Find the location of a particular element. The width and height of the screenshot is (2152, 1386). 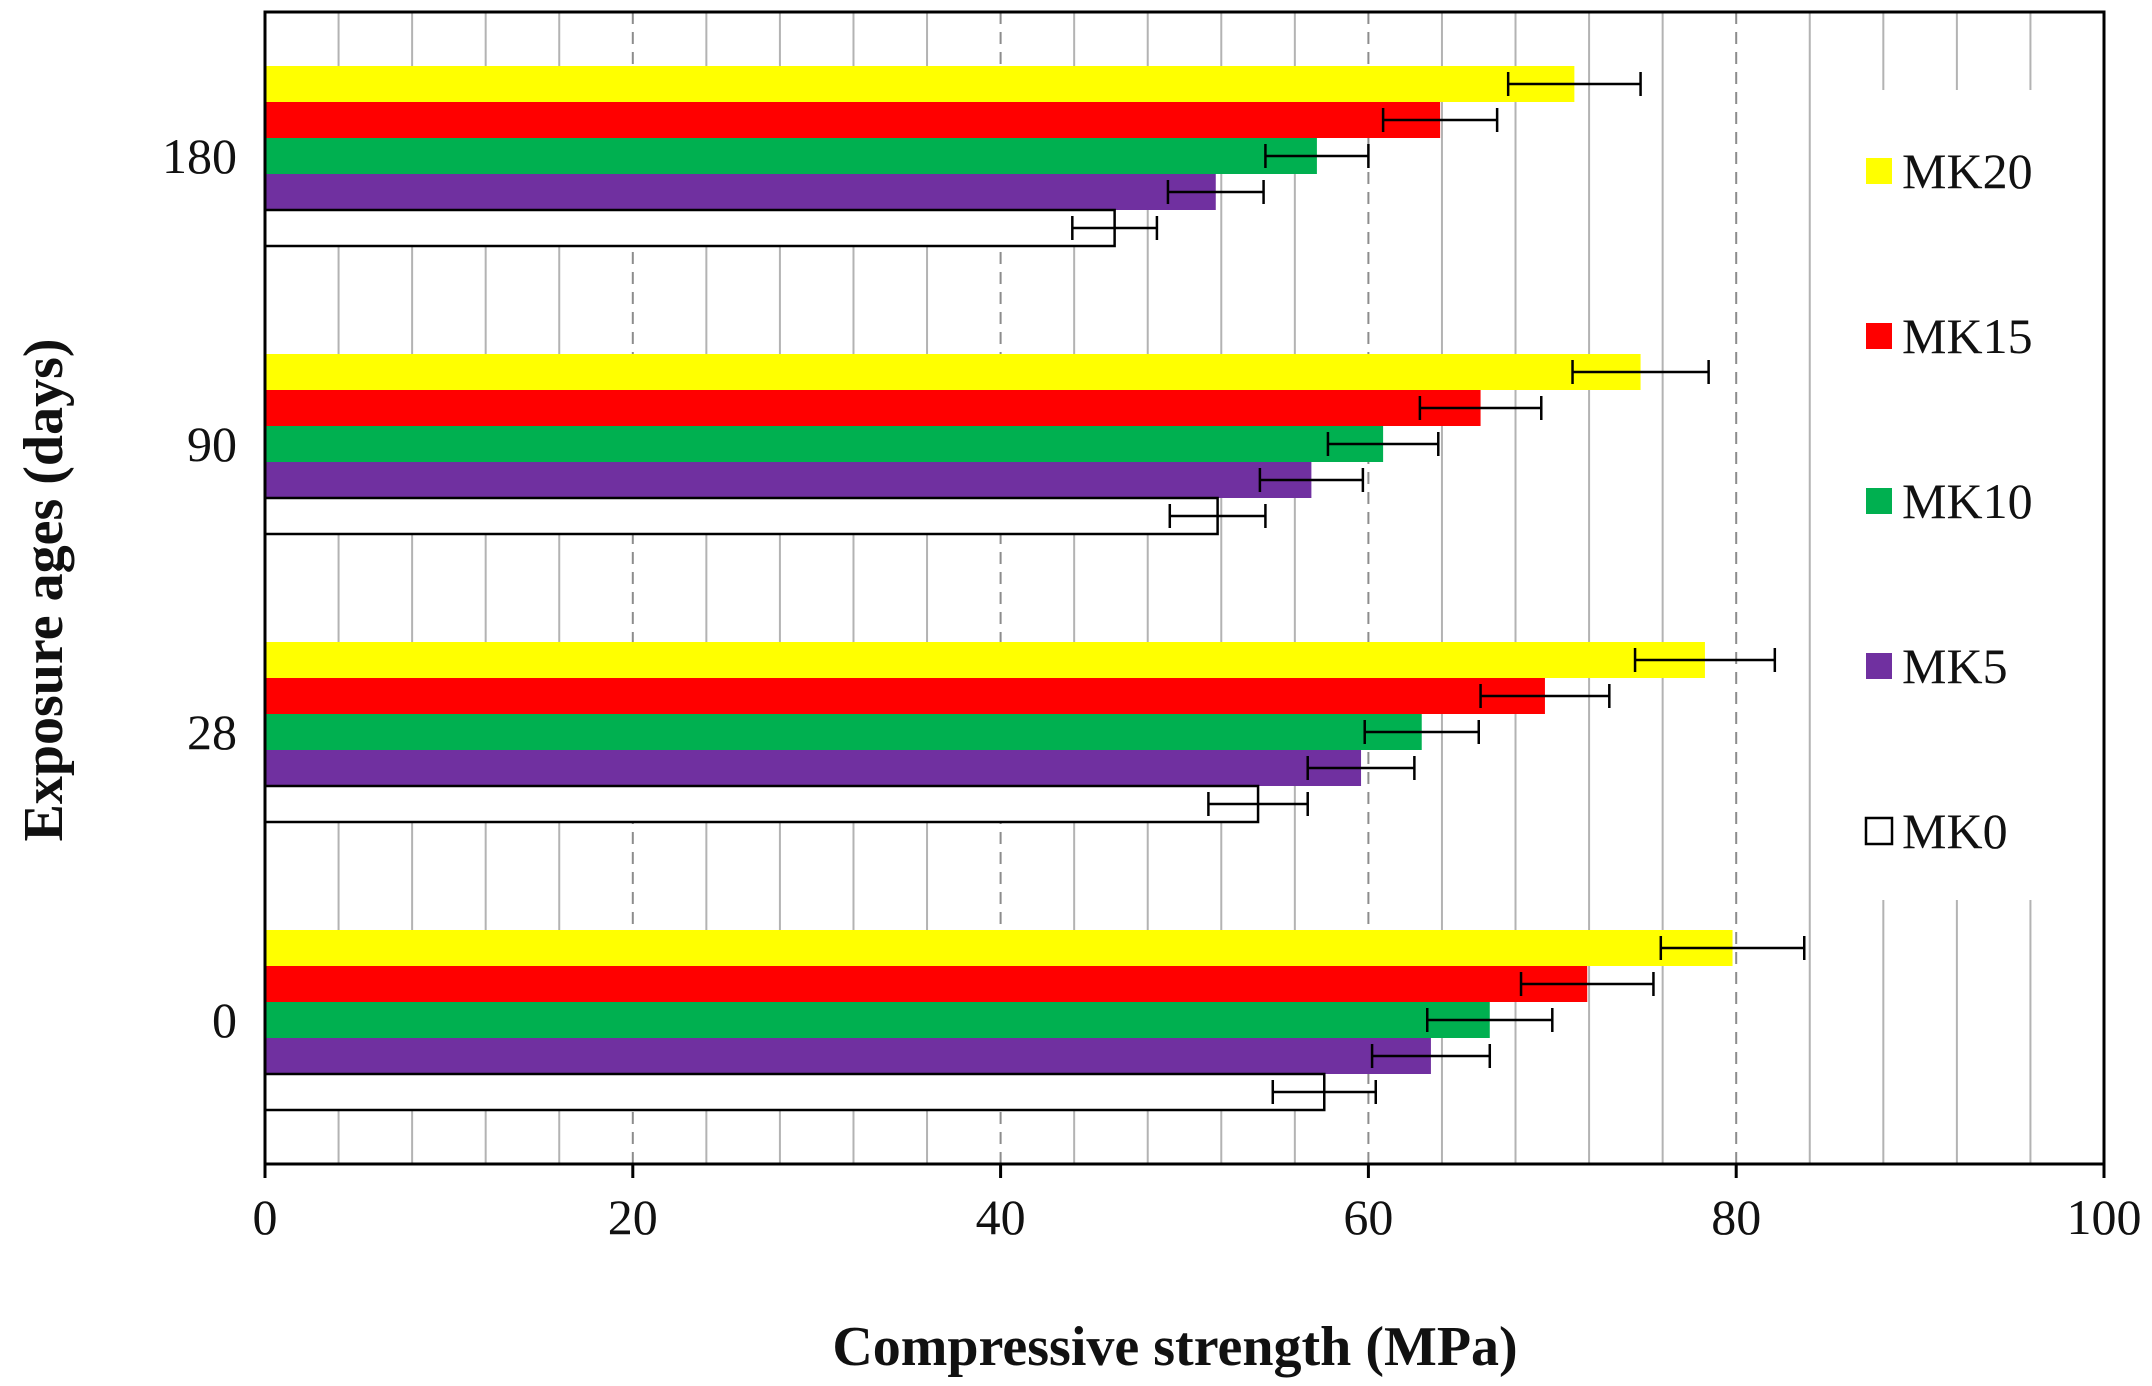

y-tick-label: 0 is located at coordinates (224, 1020).